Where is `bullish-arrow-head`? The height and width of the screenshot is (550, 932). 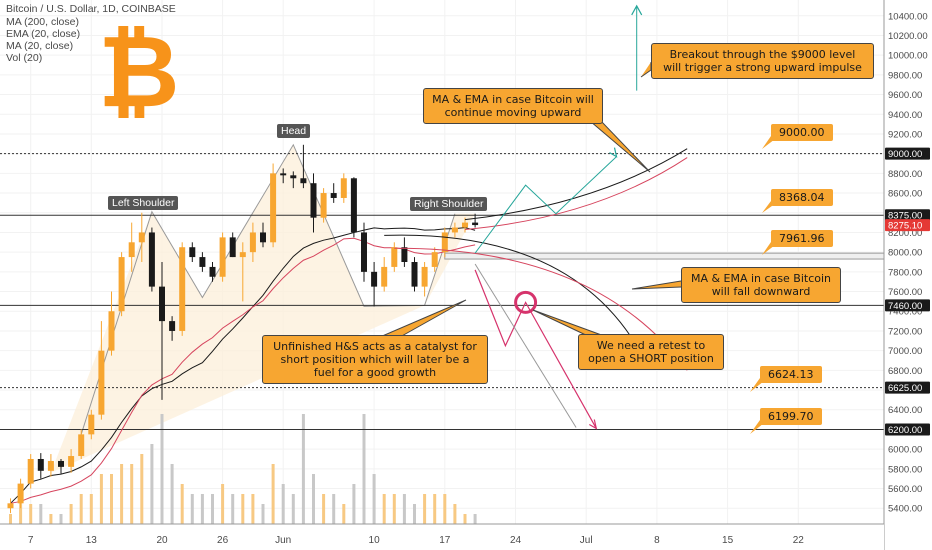 bullish-arrow-head is located at coordinates (613, 152).